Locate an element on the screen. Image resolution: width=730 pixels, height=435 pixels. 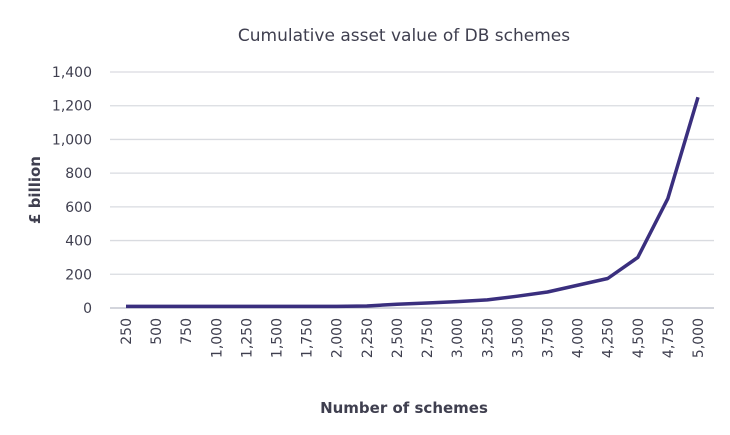
y-tick-label: 600 is located at coordinates (78, 208).